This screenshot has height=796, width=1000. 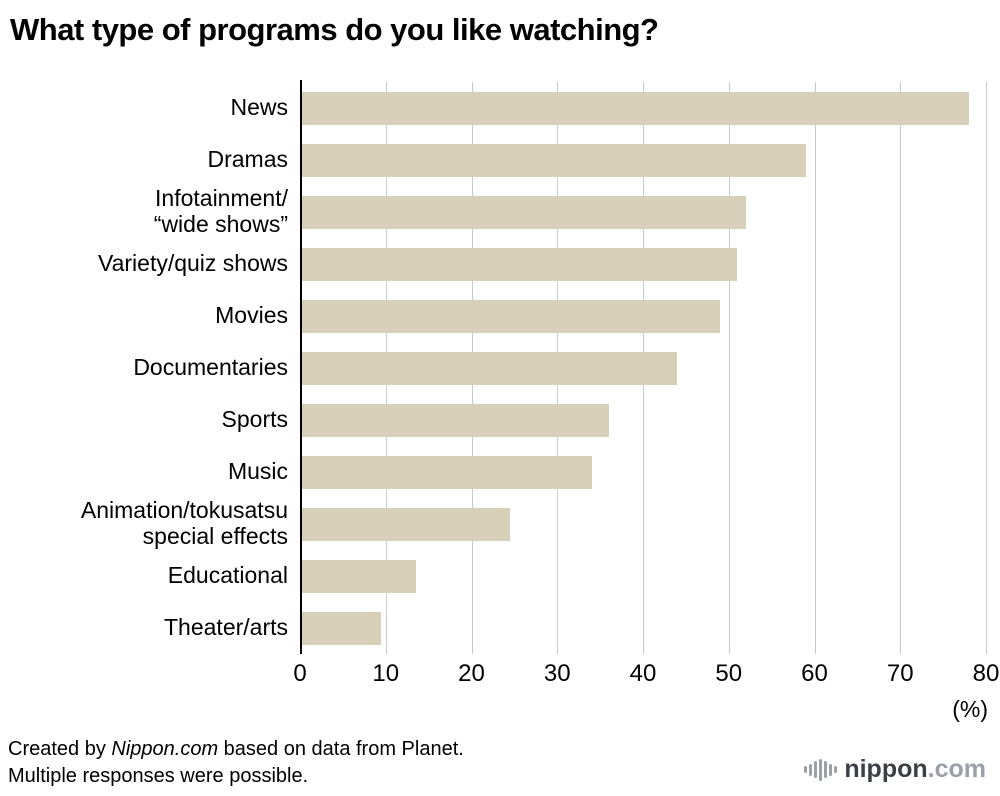 I want to click on x-axis: 0 10 20 30 40 50 60 70 80, so click(x=646, y=671).